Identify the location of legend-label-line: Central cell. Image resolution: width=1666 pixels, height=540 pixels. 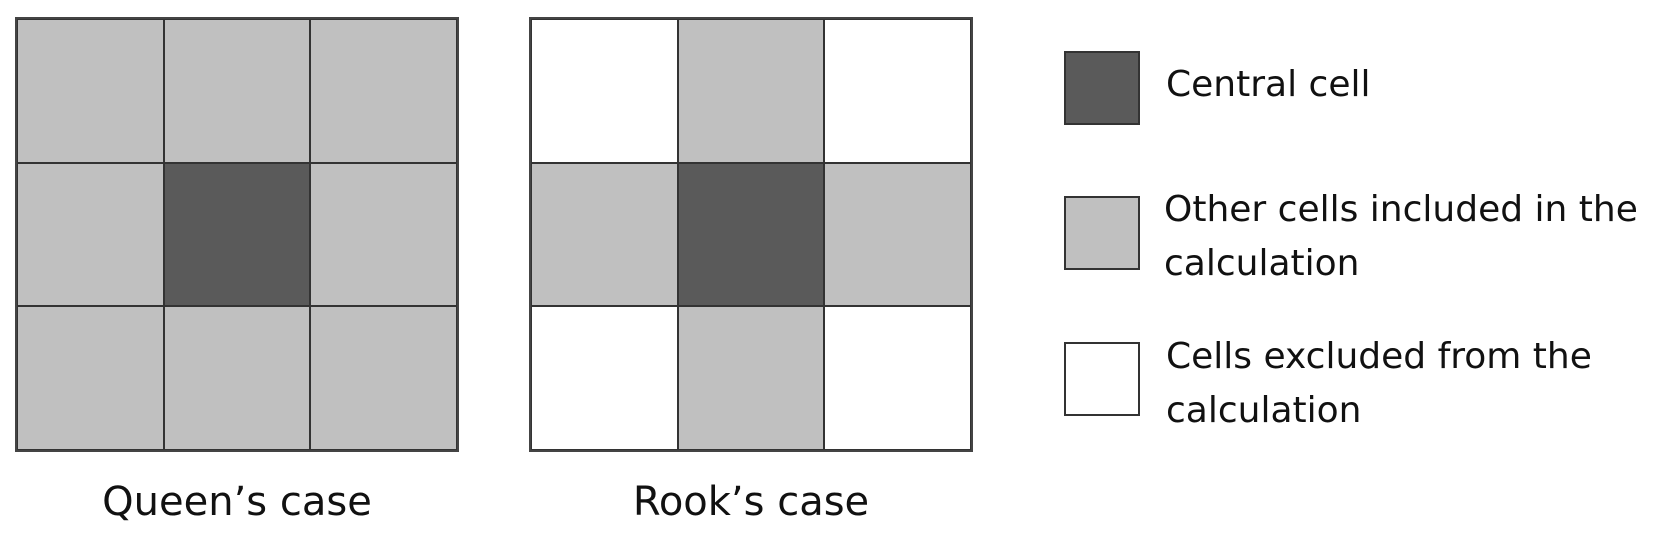
(1268, 84).